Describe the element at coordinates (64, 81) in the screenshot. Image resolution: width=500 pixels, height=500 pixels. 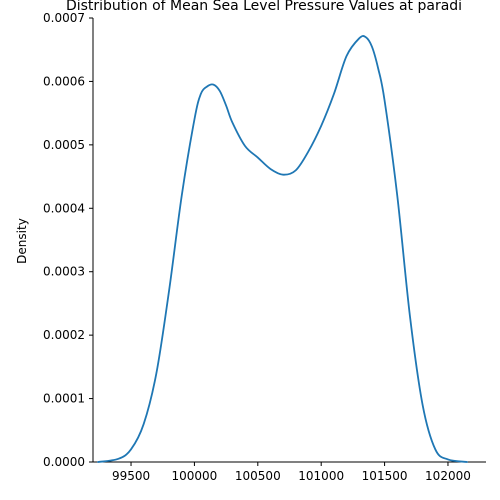
I see `y-tick-label: 0.0006` at that location.